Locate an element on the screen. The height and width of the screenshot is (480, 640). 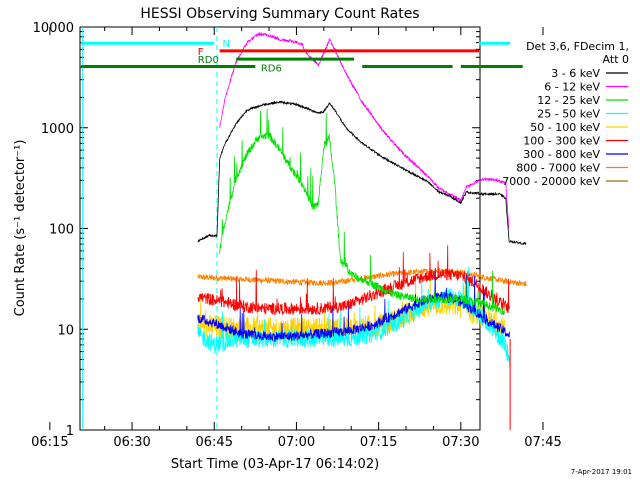
x-axis-label: Start Time (03-Apr-17 06:14:02) is located at coordinates (275, 464).